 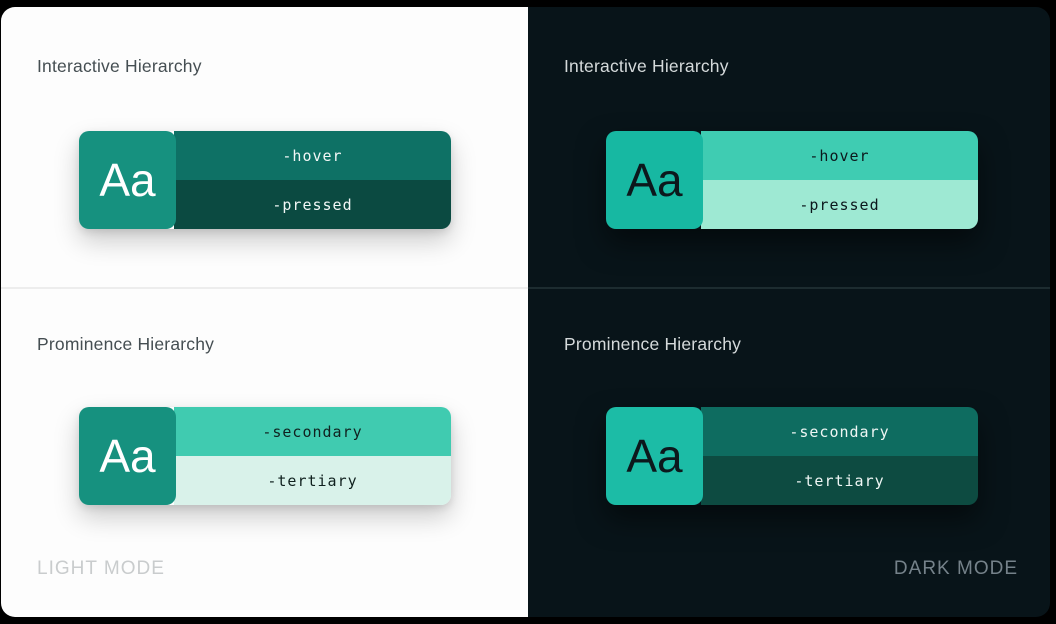 I want to click on swatch-group-dark-interactive: -hover -pressed Aa, so click(x=792, y=180).